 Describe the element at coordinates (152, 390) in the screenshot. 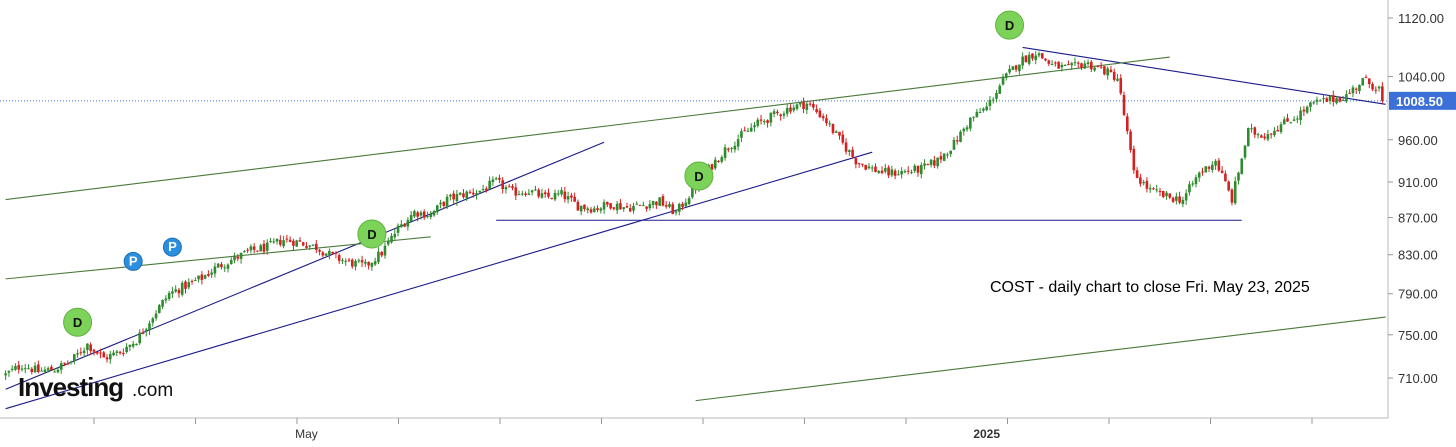

I see `logo-sub-text: .com` at that location.